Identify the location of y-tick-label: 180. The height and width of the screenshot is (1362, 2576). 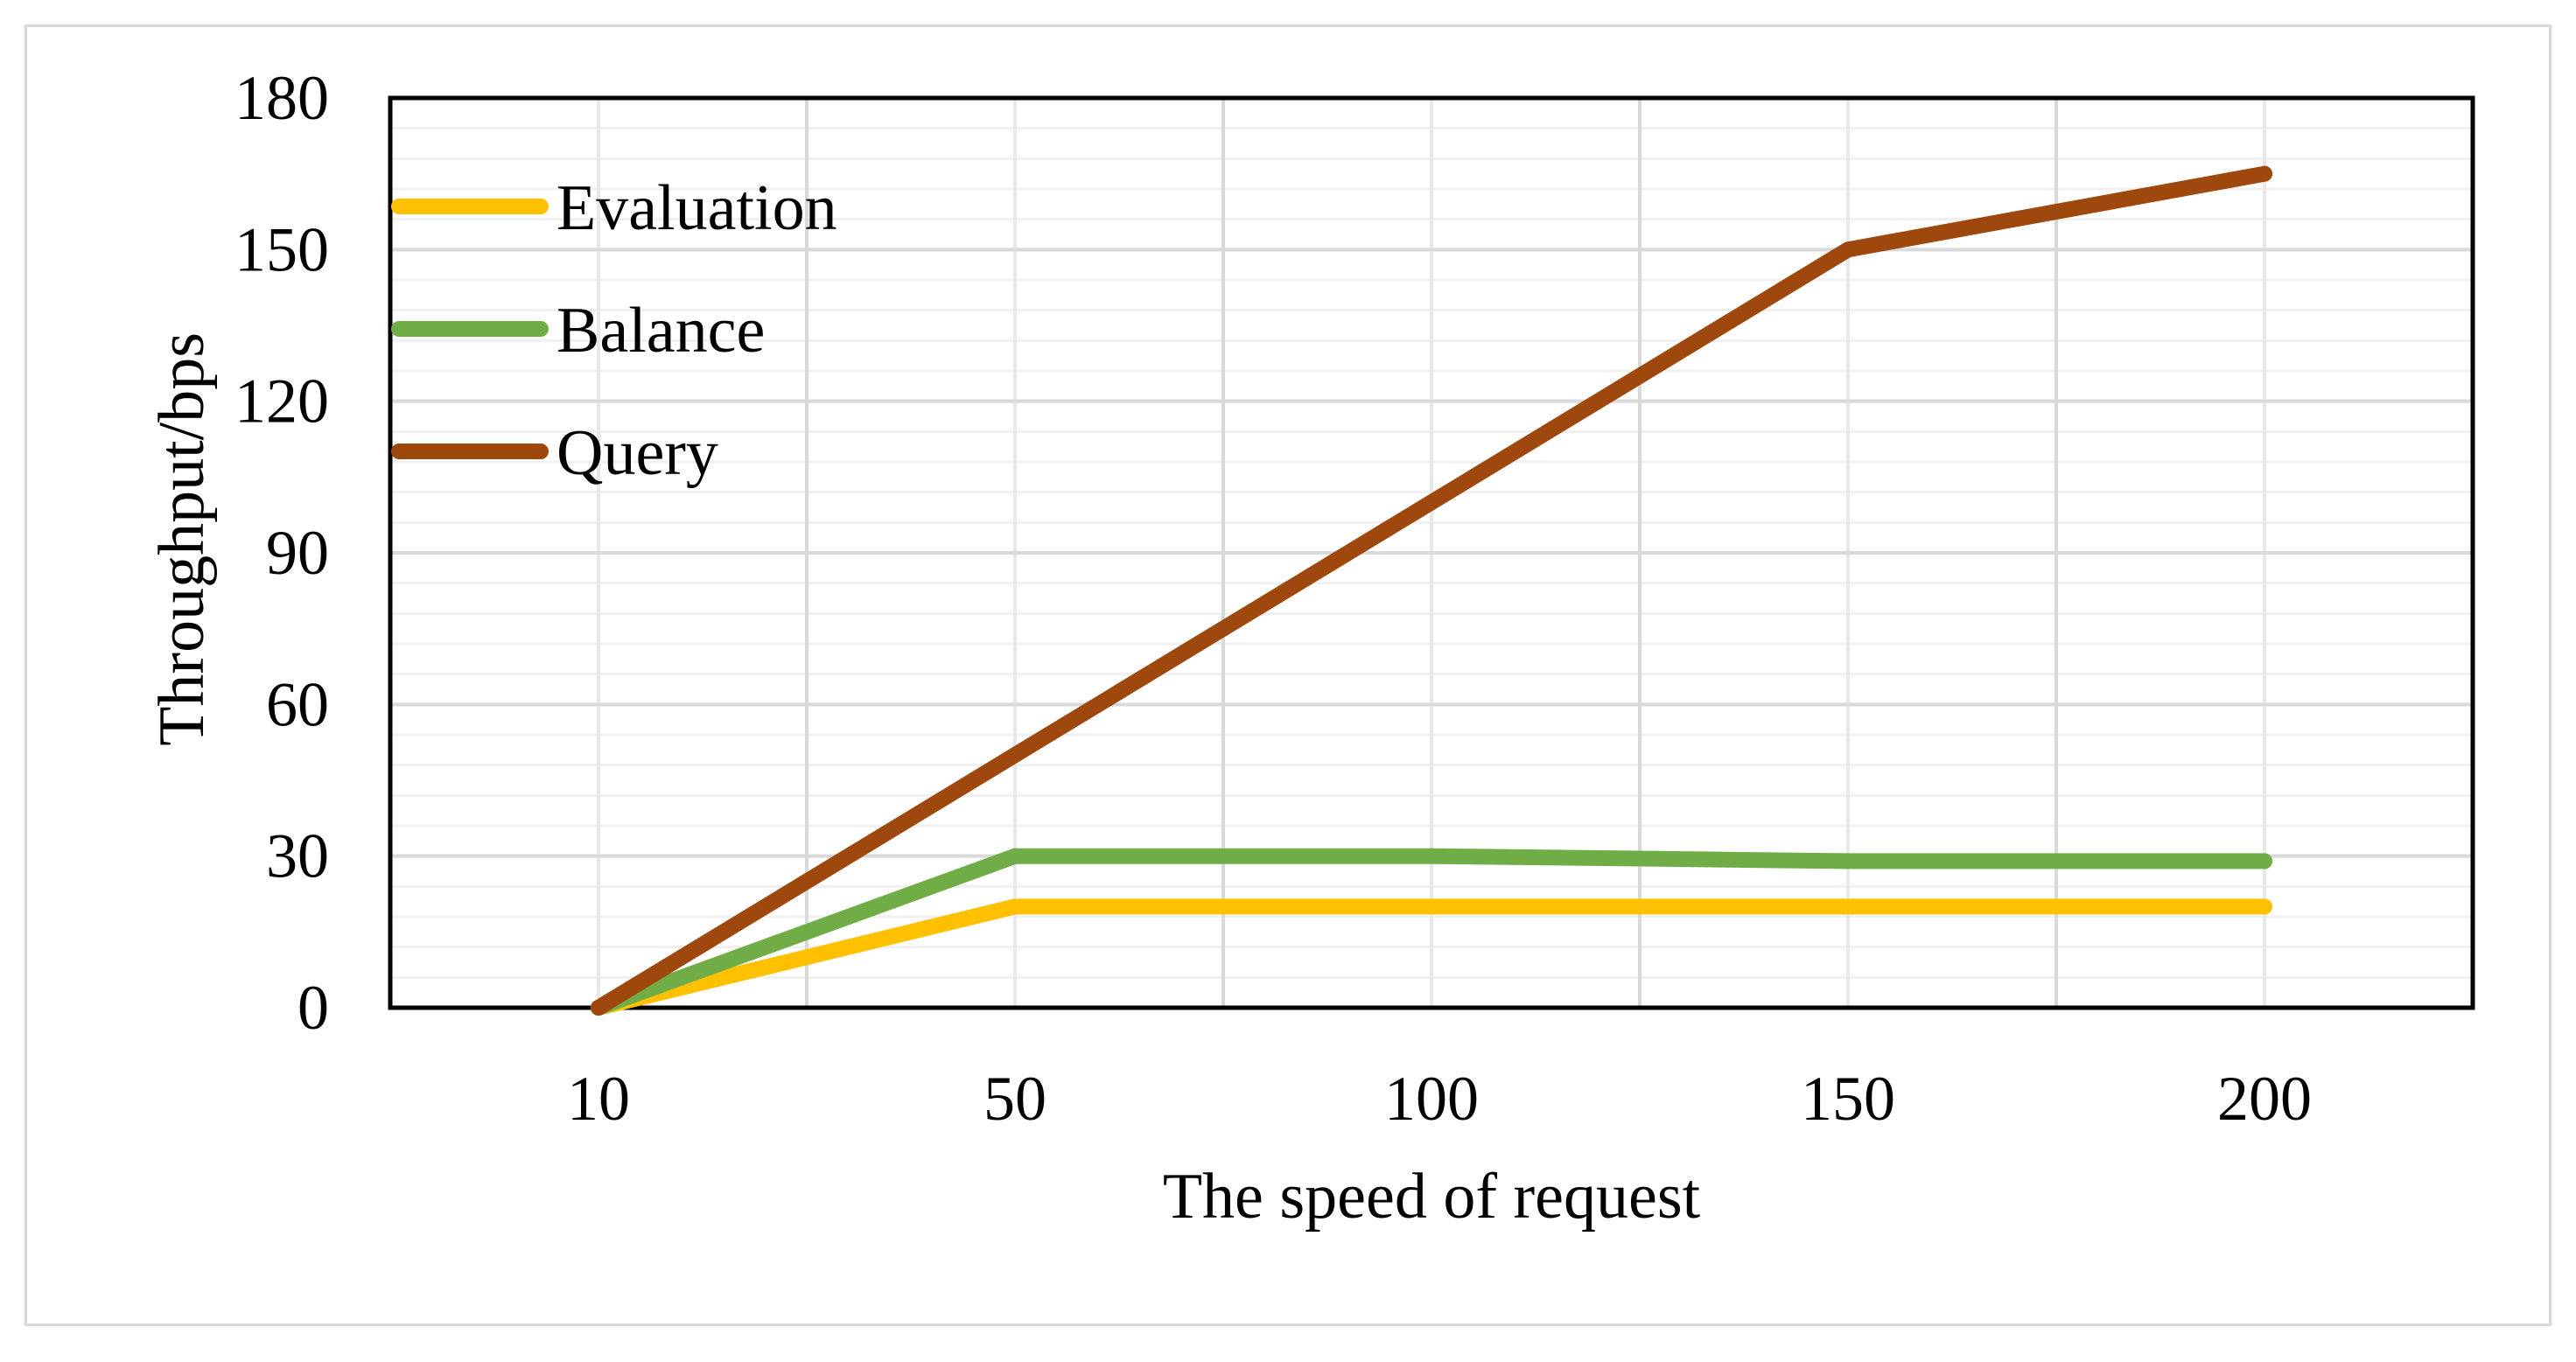
(281, 98).